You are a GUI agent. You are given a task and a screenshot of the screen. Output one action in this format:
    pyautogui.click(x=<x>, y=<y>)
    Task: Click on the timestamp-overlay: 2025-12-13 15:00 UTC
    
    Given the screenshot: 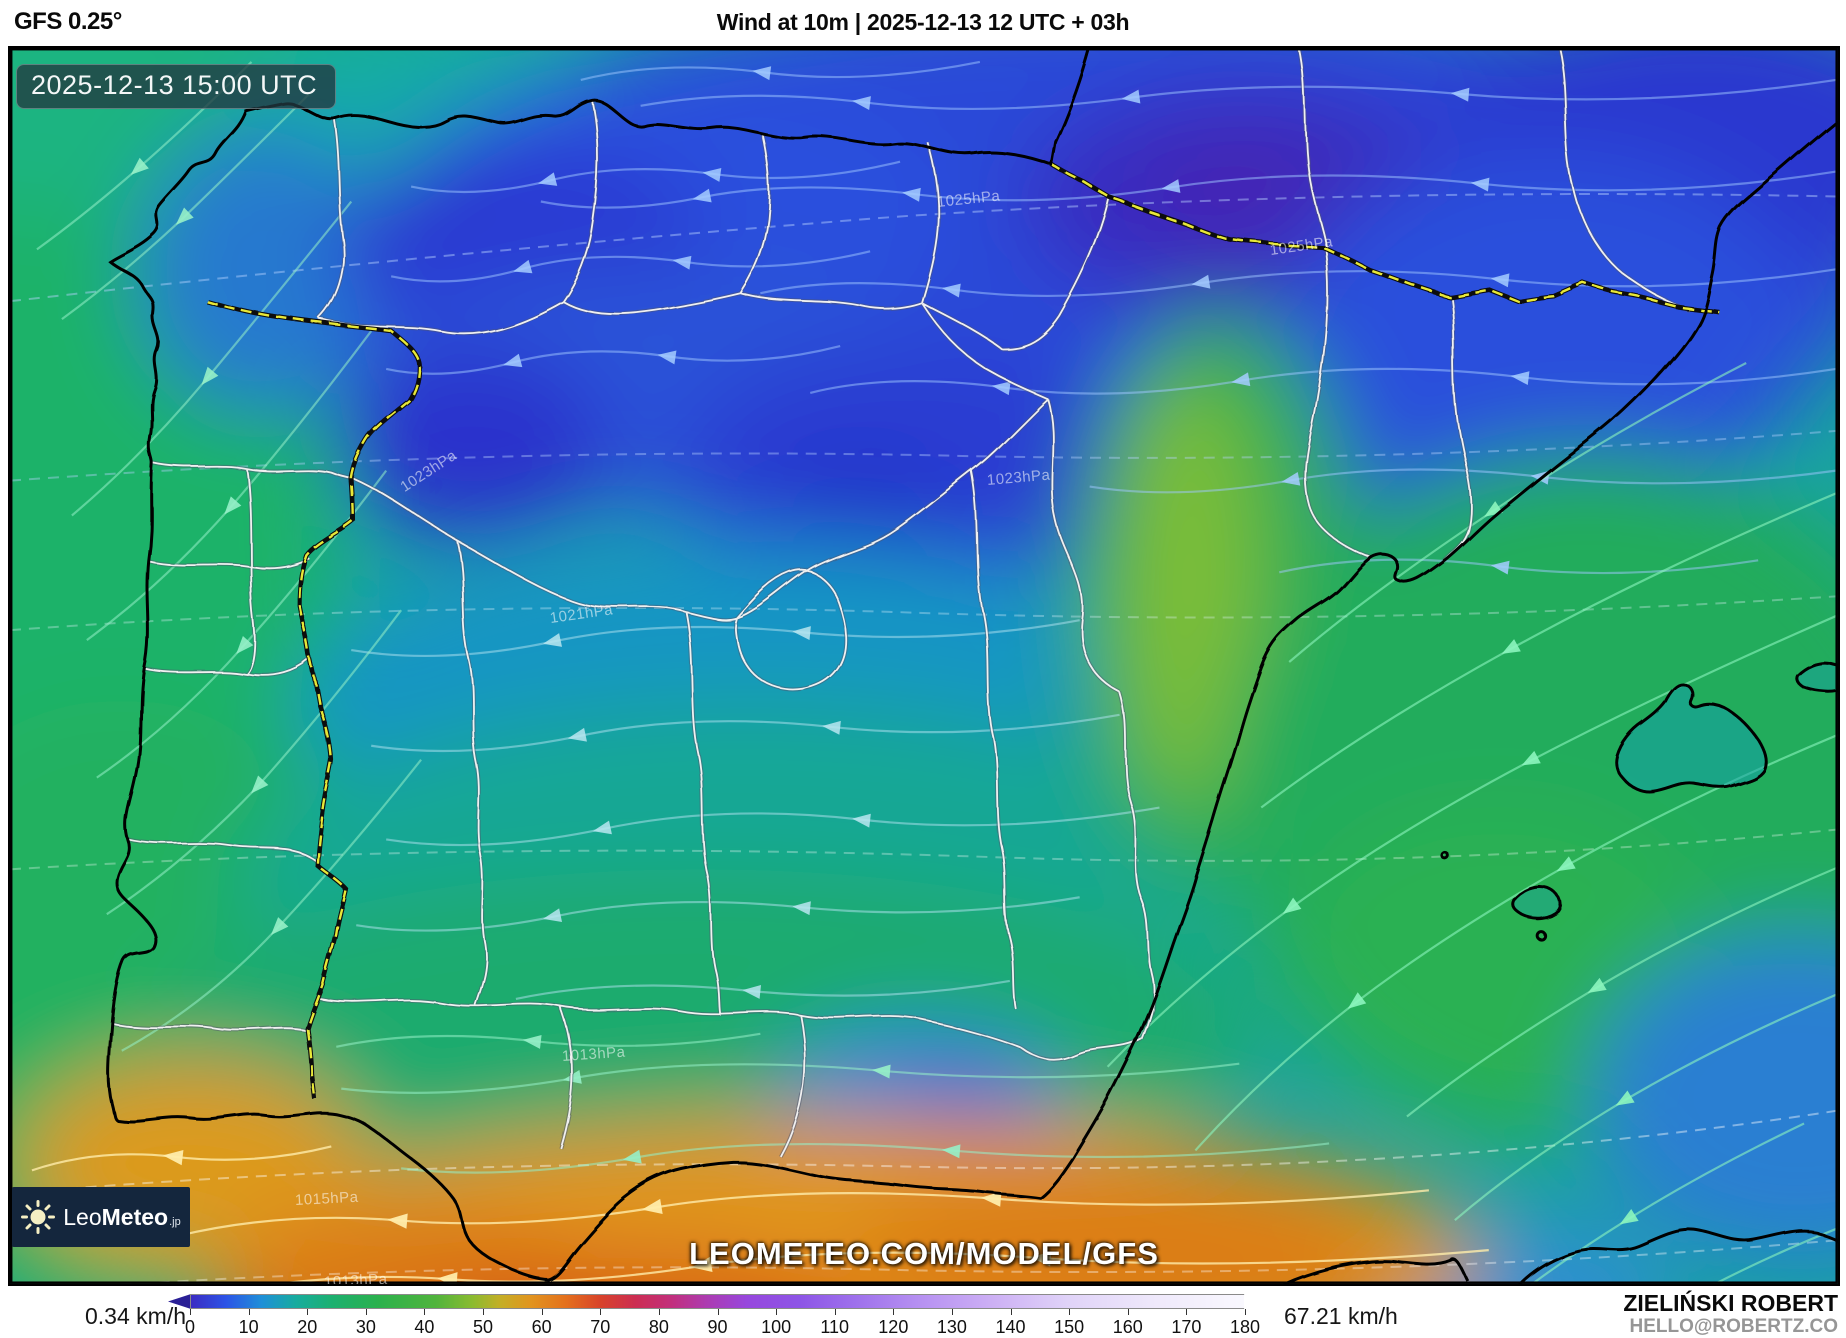 What is the action you would take?
    pyautogui.click(x=176, y=86)
    